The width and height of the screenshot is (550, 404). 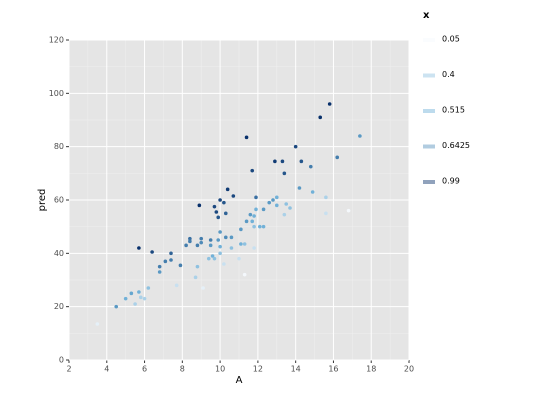 What do you see at coordinates (333, 369) in the screenshot?
I see `x-tick-label: 16` at bounding box center [333, 369].